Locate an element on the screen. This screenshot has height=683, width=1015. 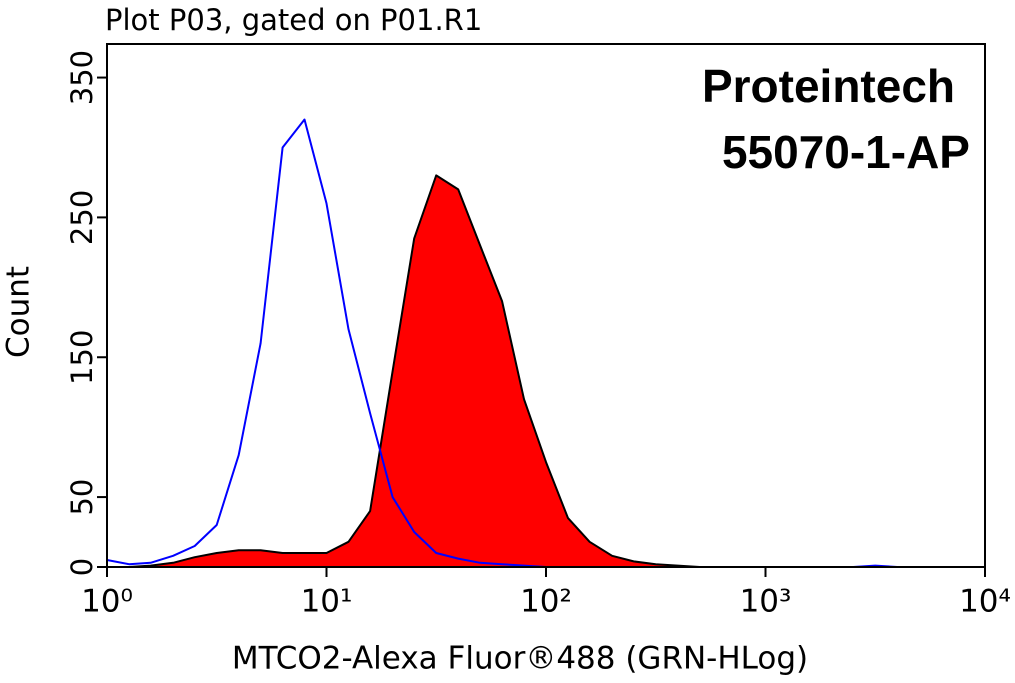
chart-title: Plot P03, gated on P01.R1 is located at coordinates (293, 20).